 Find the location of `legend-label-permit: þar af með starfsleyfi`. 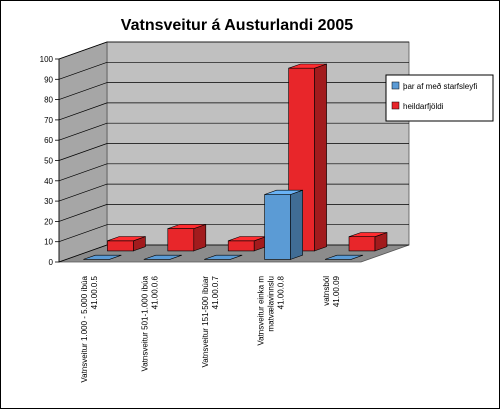

legend-label-permit: þar af með starfsleyfi is located at coordinates (440, 86).